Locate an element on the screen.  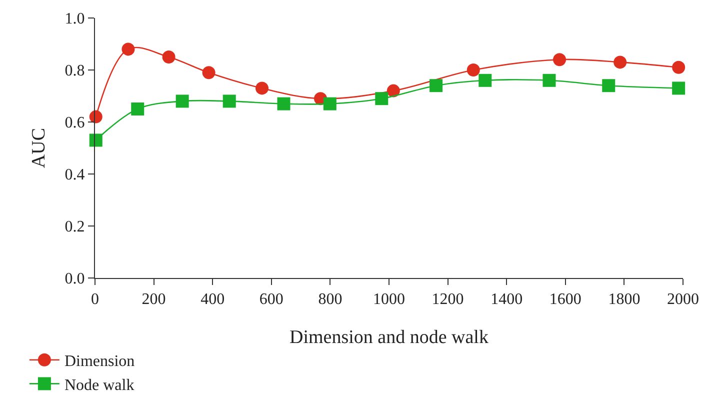
x-tick-label: 800 is located at coordinates (330, 299).